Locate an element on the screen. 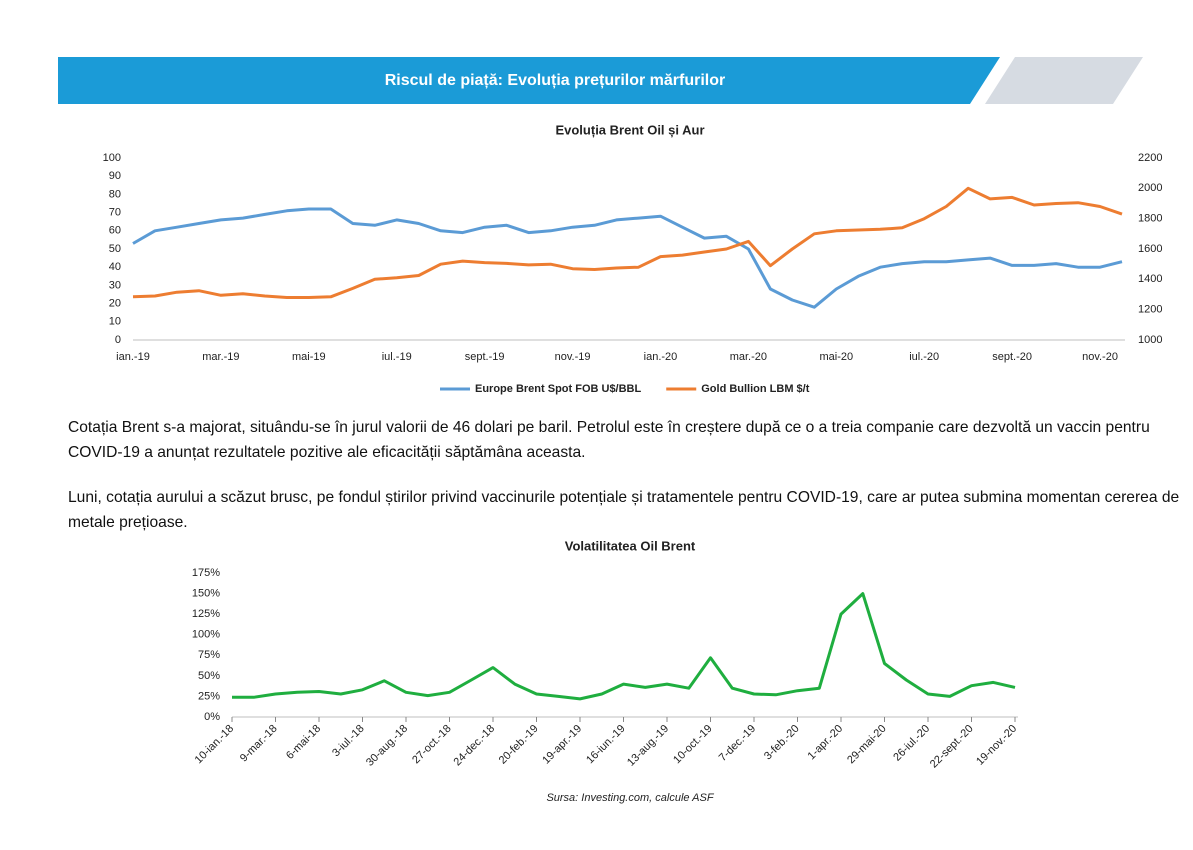 This screenshot has width=1193, height=850. y-tick-label: 175% is located at coordinates (206, 573).